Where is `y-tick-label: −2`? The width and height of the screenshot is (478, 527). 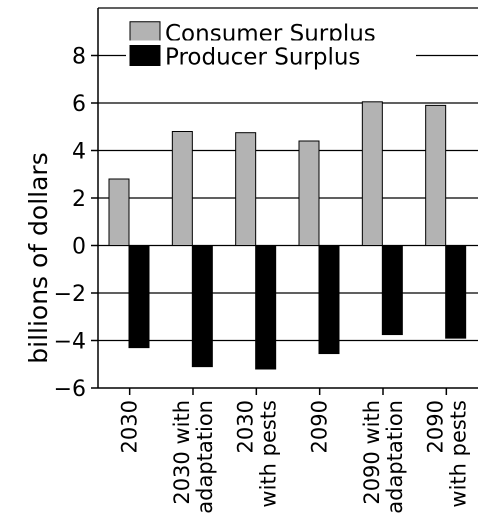 y-tick-label: −2 is located at coordinates (70, 294).